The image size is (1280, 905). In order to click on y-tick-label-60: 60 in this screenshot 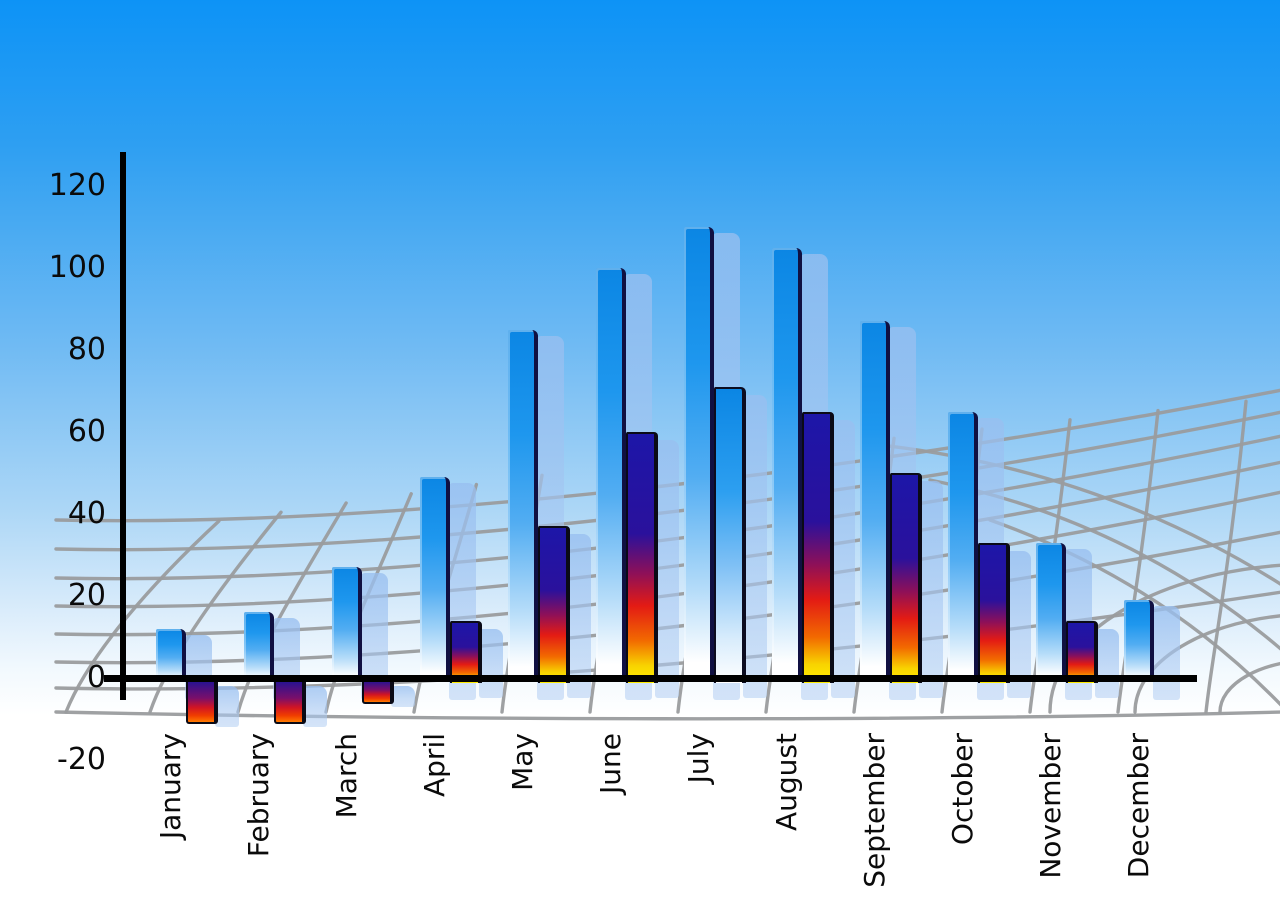, I will do `click(86, 431)`.